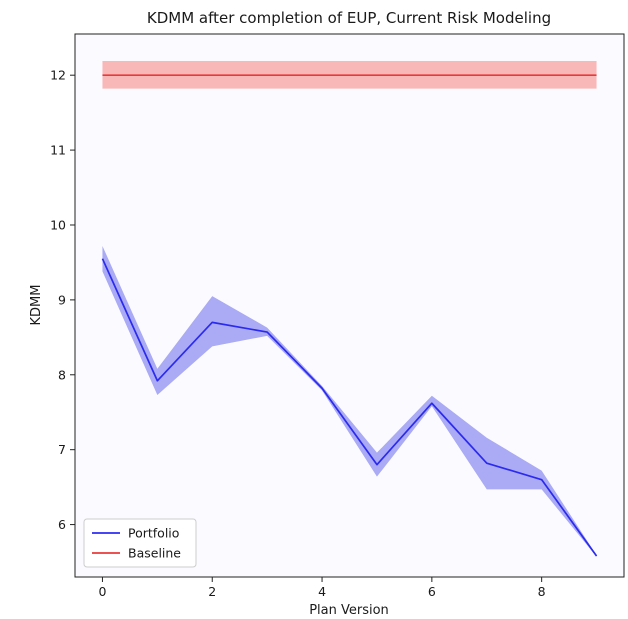 Image resolution: width=628 pixels, height=619 pixels. I want to click on y-axis-label: KDMM, so click(36, 305).